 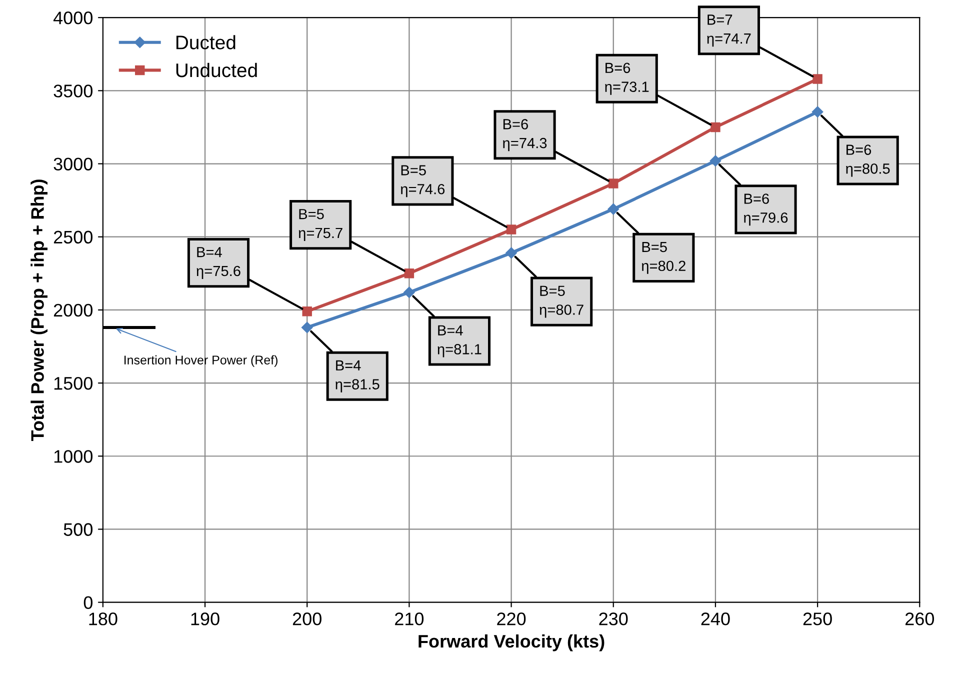 What do you see at coordinates (919, 619) in the screenshot?
I see `x-tick-label: 260` at bounding box center [919, 619].